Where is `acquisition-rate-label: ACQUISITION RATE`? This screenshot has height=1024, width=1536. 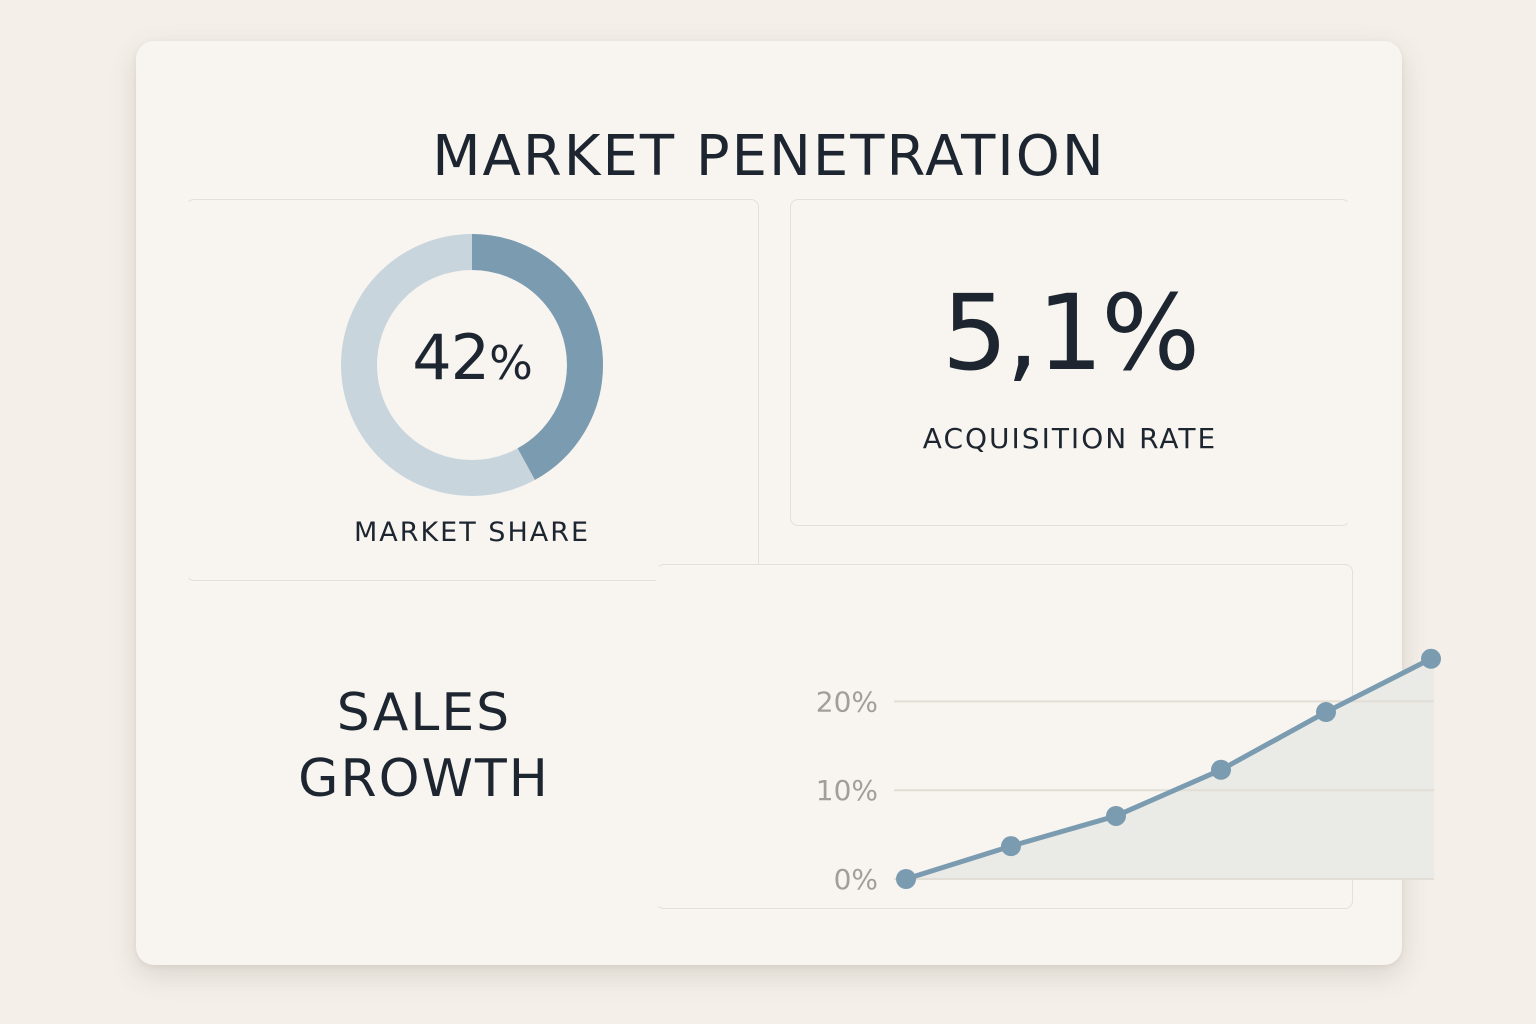 acquisition-rate-label: ACQUISITION RATE is located at coordinates (1070, 438).